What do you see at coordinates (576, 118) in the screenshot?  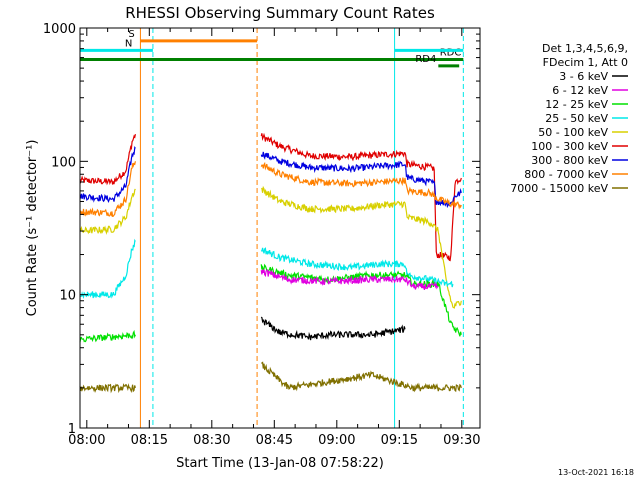 I see `legend-label: 25 - 50 keV` at bounding box center [576, 118].